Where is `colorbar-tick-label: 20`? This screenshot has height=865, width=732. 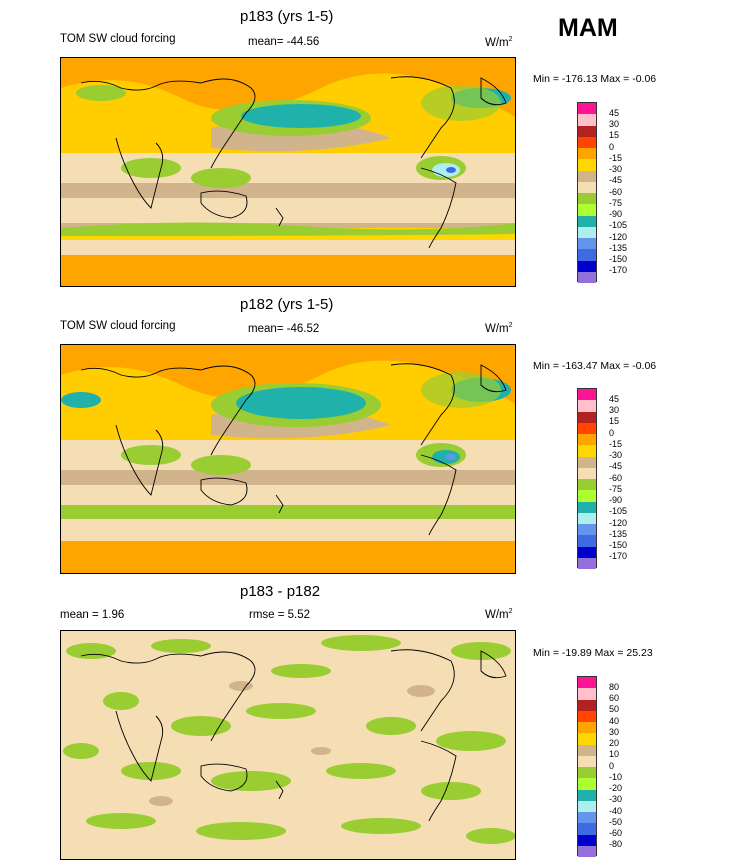 colorbar-tick-label: 20 is located at coordinates (614, 743).